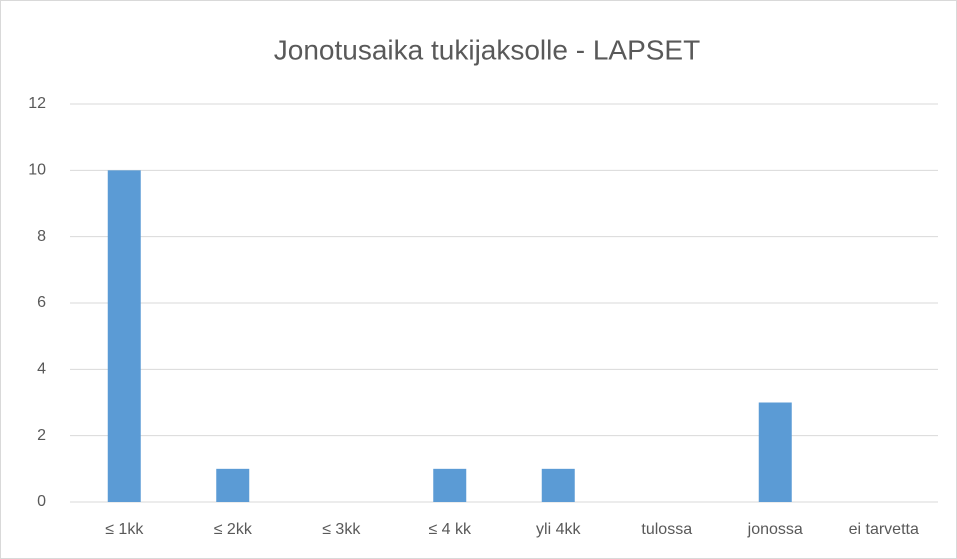  What do you see at coordinates (341, 529) in the screenshot?
I see `x-tick-label: ≤ 3kk` at bounding box center [341, 529].